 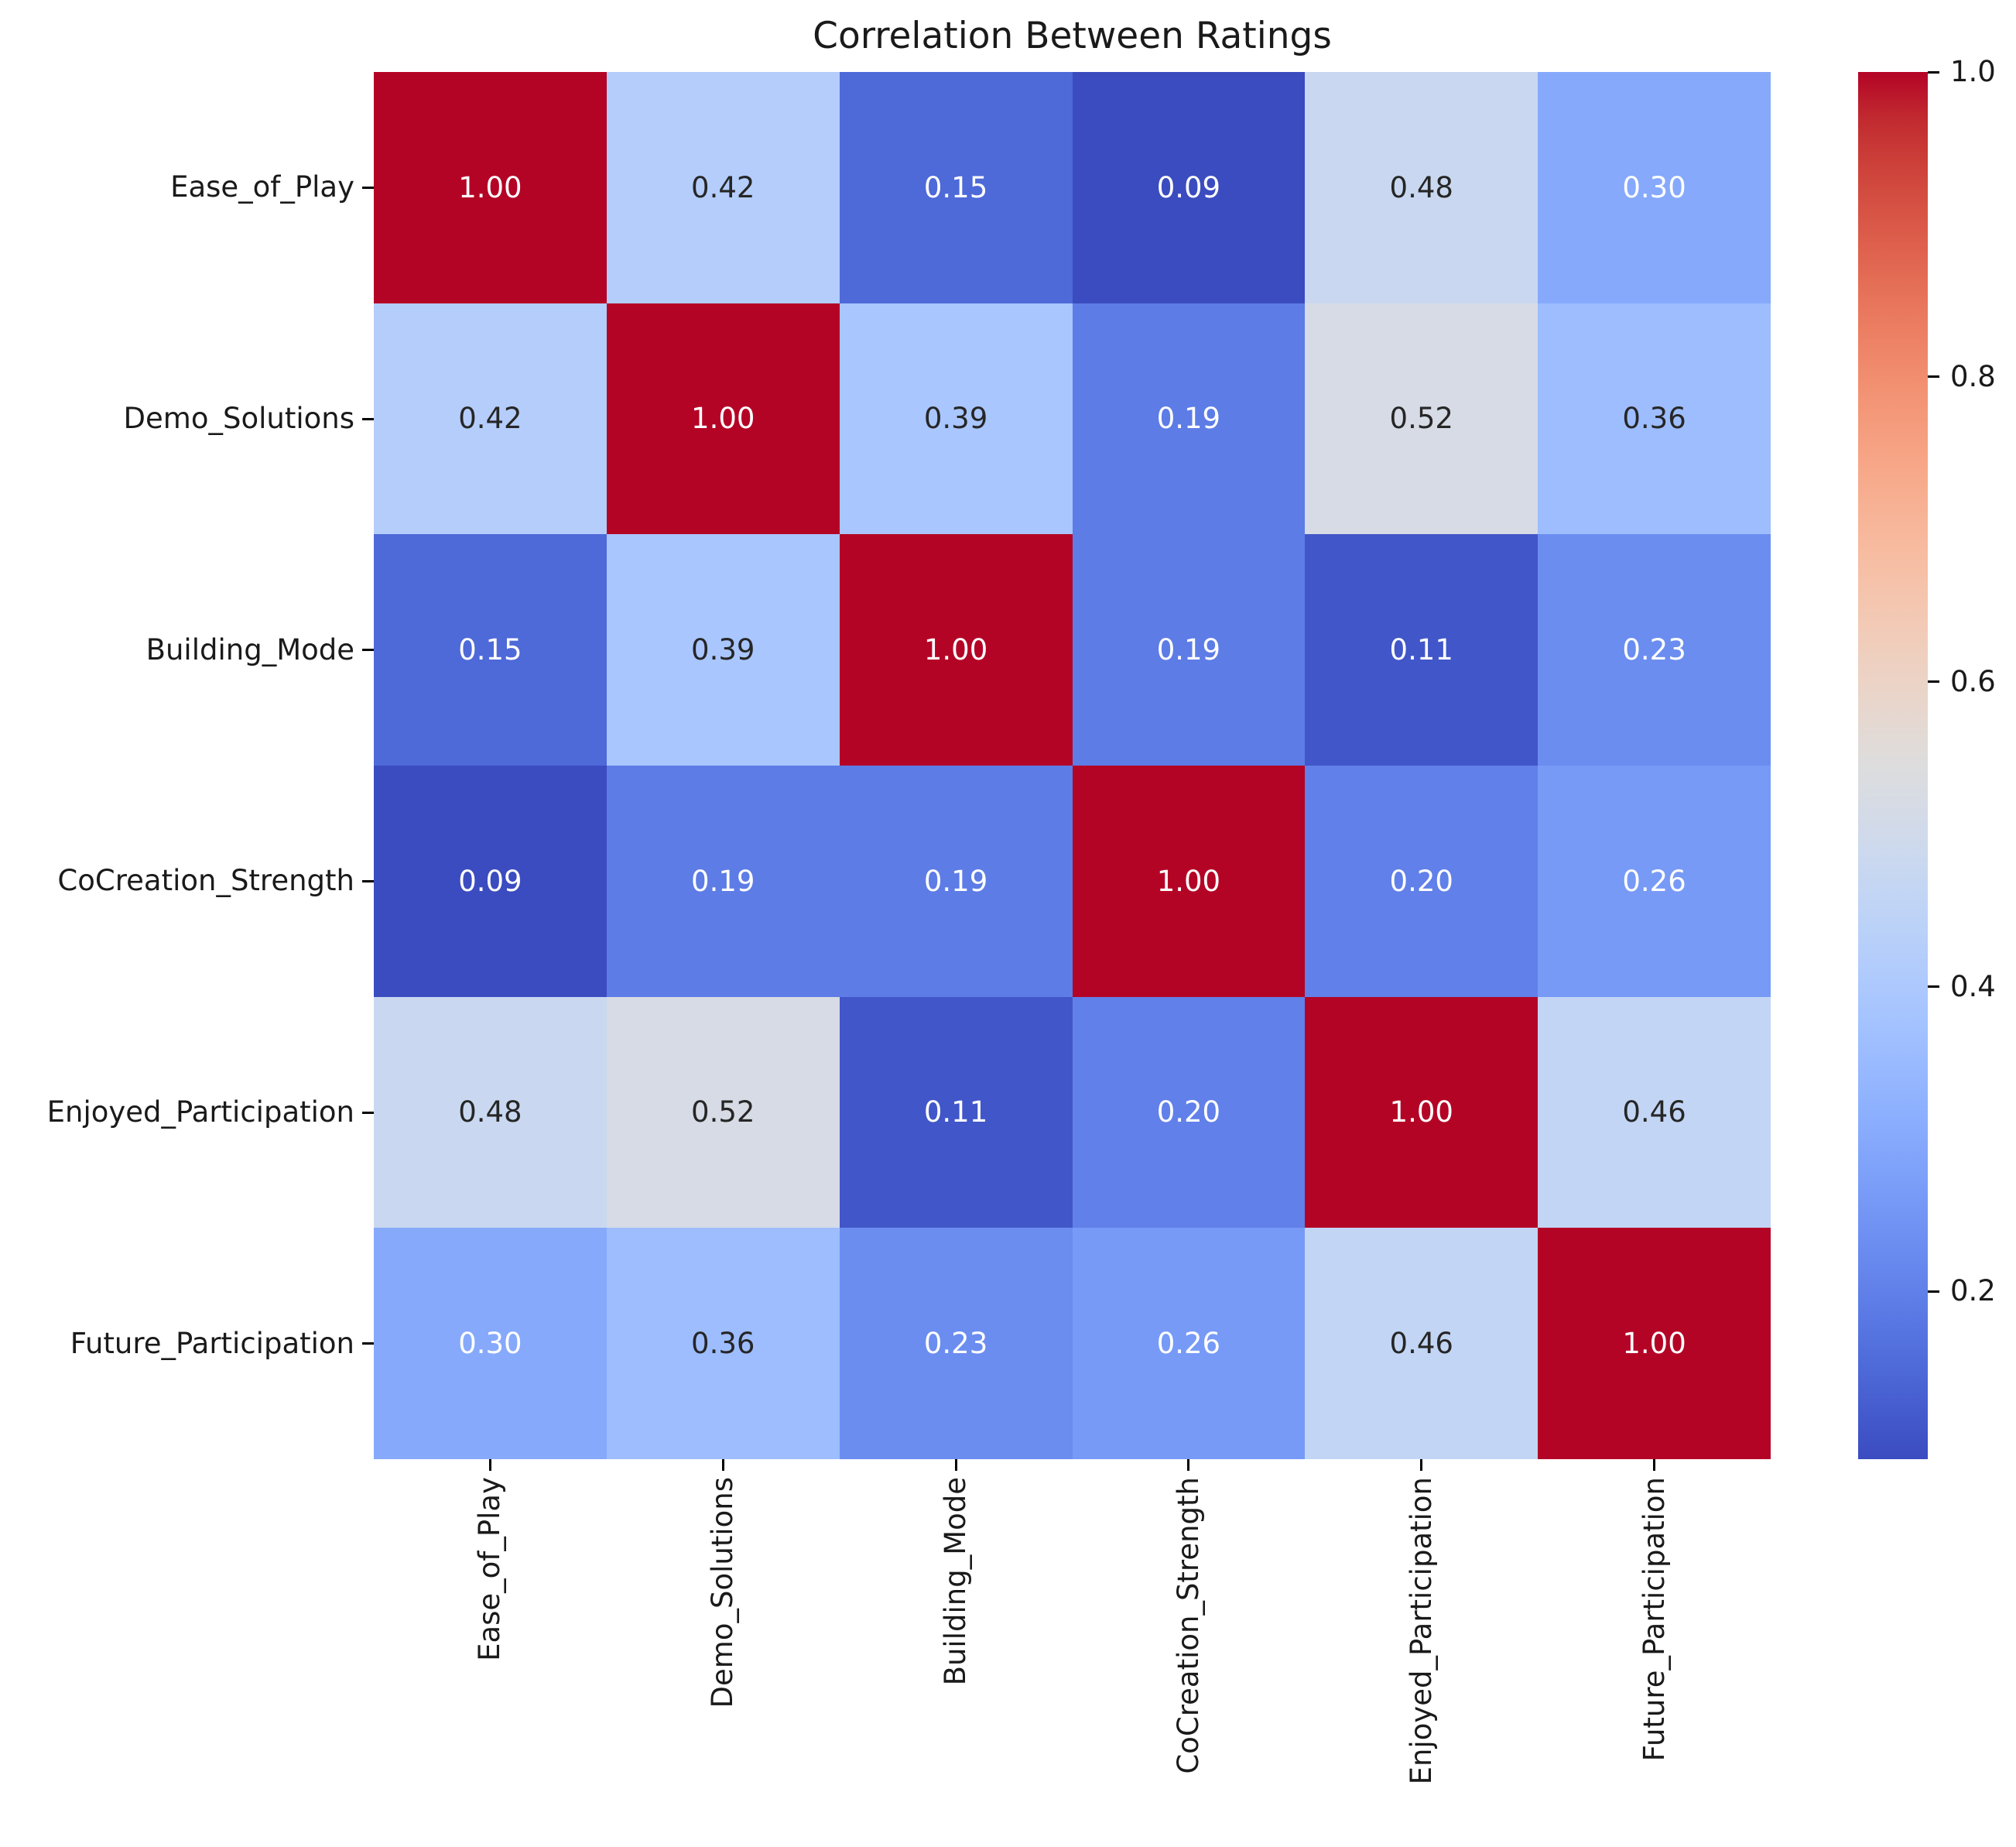 What do you see at coordinates (200, 1112) in the screenshot?
I see `y-tick-label-Enjoyed_Participation: Enjoyed_Participation` at bounding box center [200, 1112].